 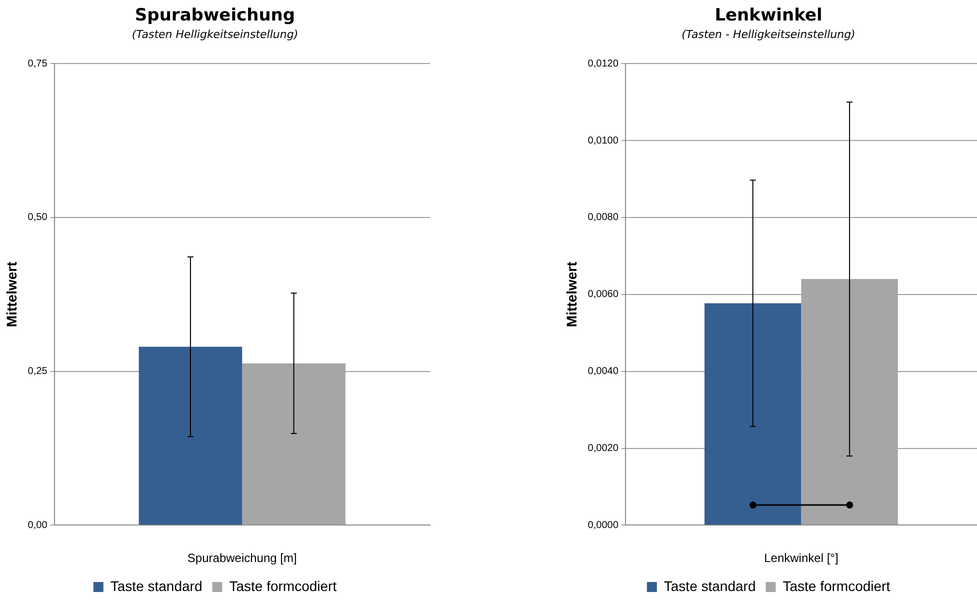 I want to click on y-tick-label: 0,0100, so click(x=603, y=140).